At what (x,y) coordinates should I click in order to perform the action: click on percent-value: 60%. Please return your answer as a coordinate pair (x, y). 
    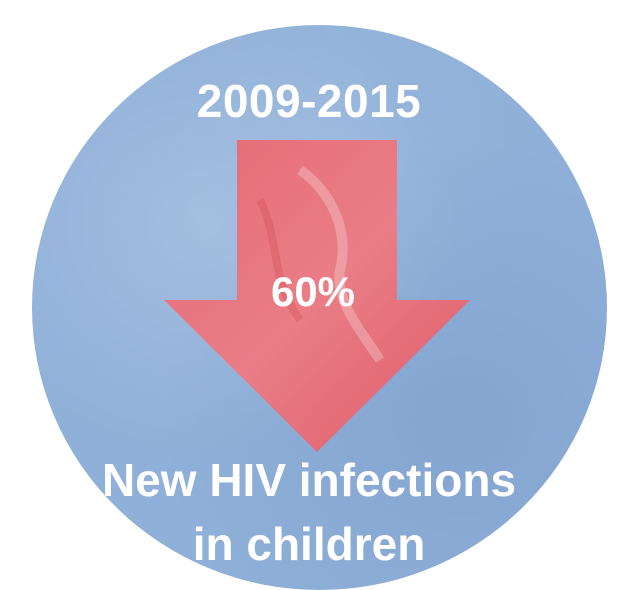
    Looking at the image, I should click on (313, 291).